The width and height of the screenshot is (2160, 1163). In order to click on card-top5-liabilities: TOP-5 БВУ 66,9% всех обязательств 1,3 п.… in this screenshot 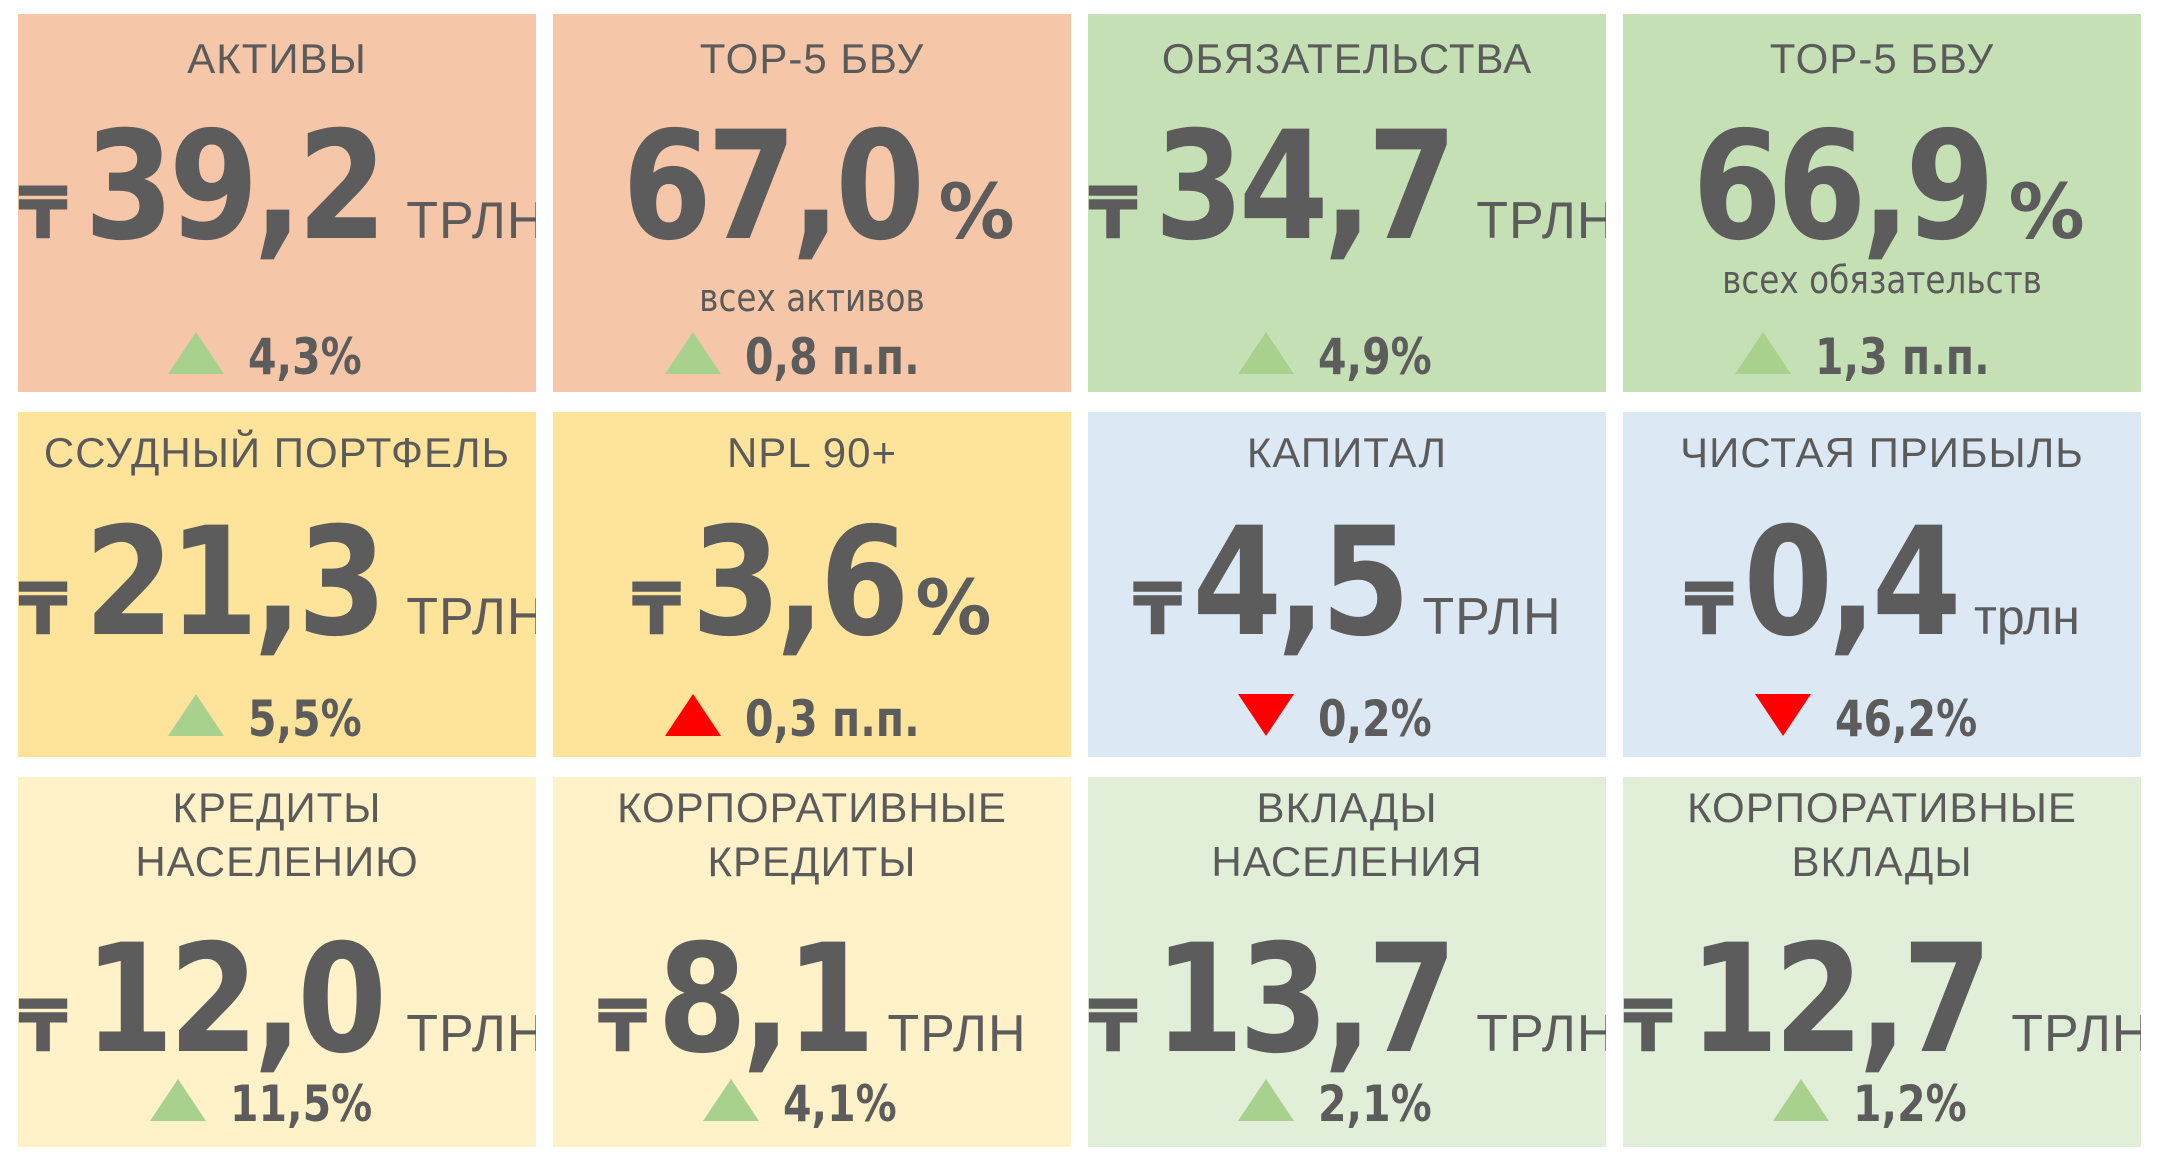, I will do `click(1882, 203)`.